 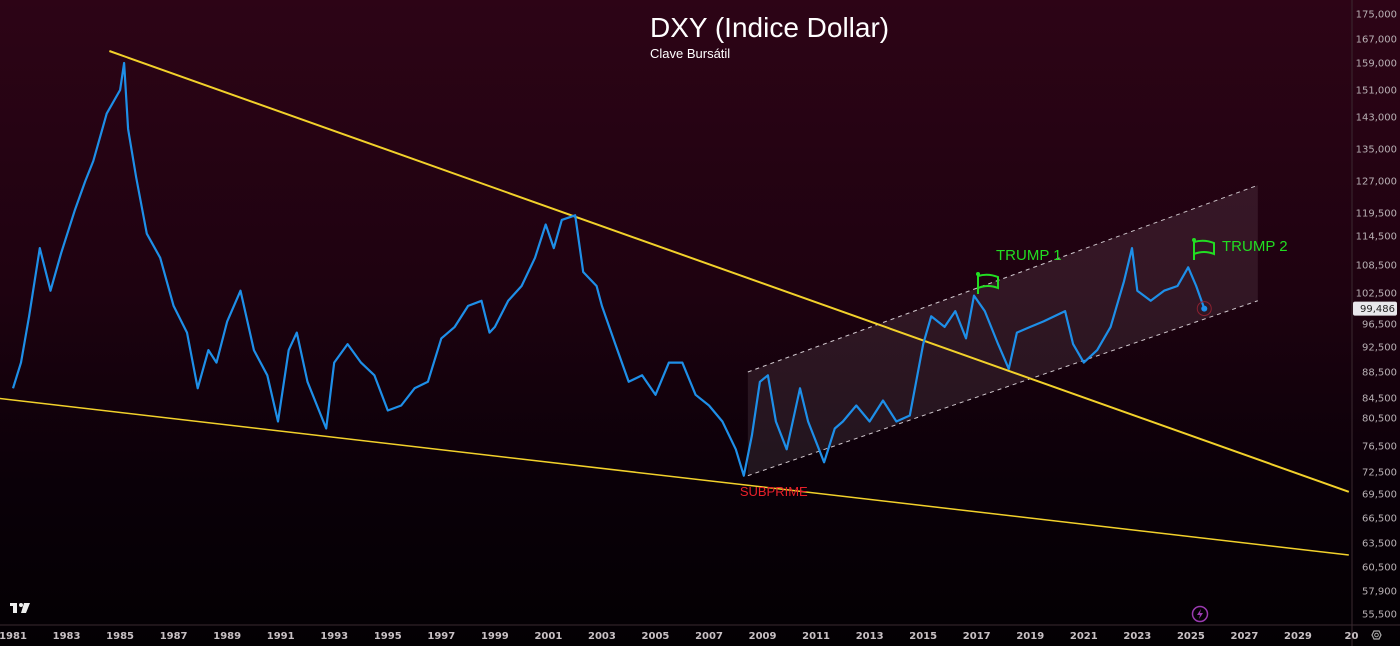 I want to click on x-tick-label: 20, so click(x=1352, y=636).